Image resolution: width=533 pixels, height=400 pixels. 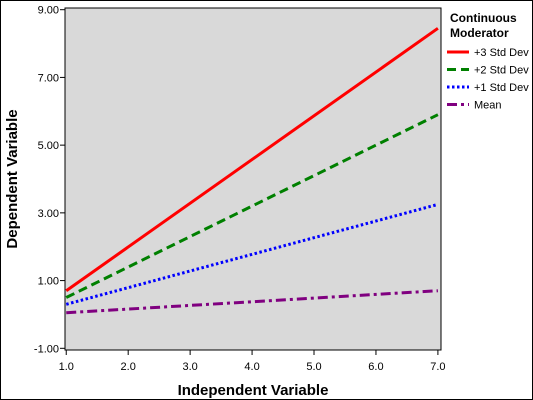 I want to click on legend-label: +1 Std Dev, so click(x=501, y=88).